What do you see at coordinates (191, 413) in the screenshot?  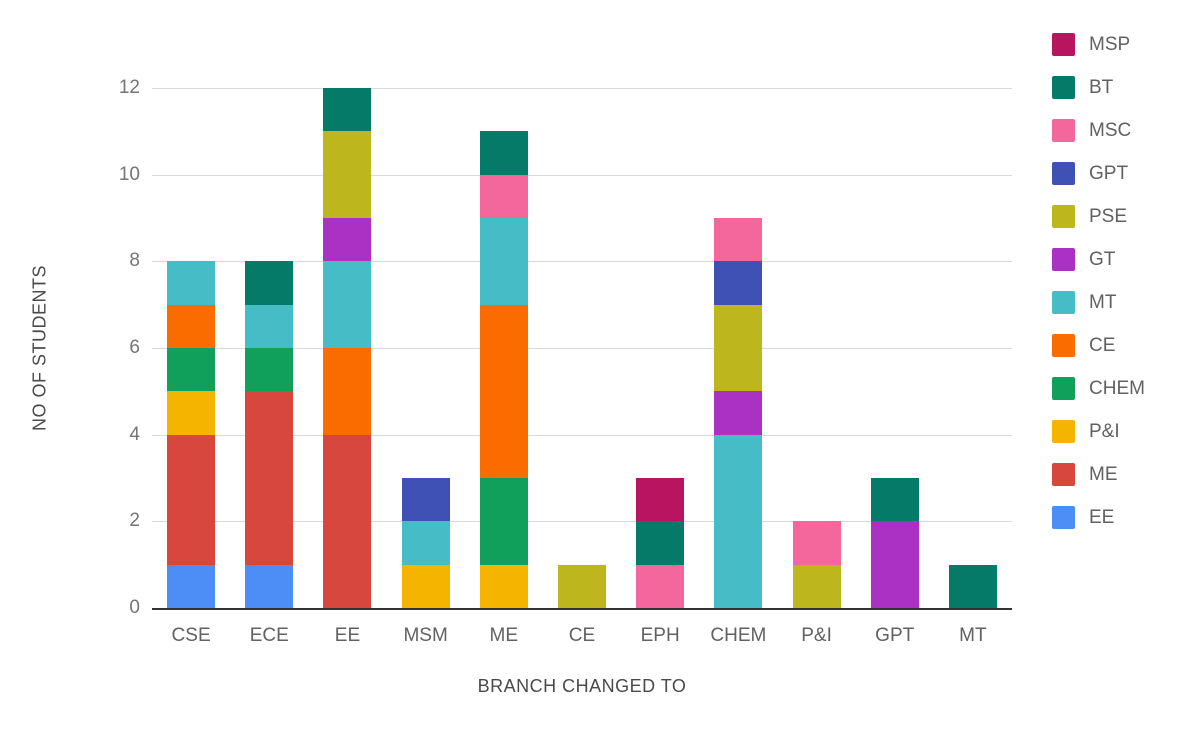 I see `bar-segment-cse-pi` at bounding box center [191, 413].